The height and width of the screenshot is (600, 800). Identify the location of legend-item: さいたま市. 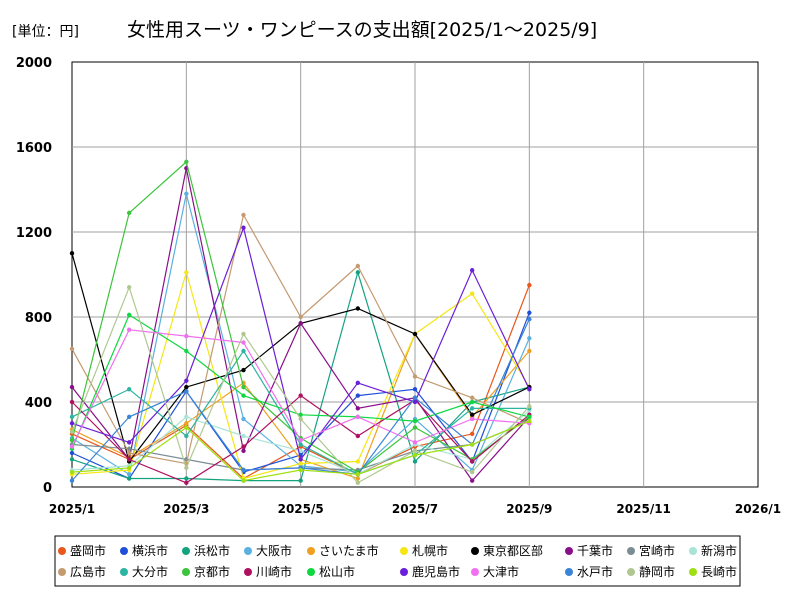
(343, 550).